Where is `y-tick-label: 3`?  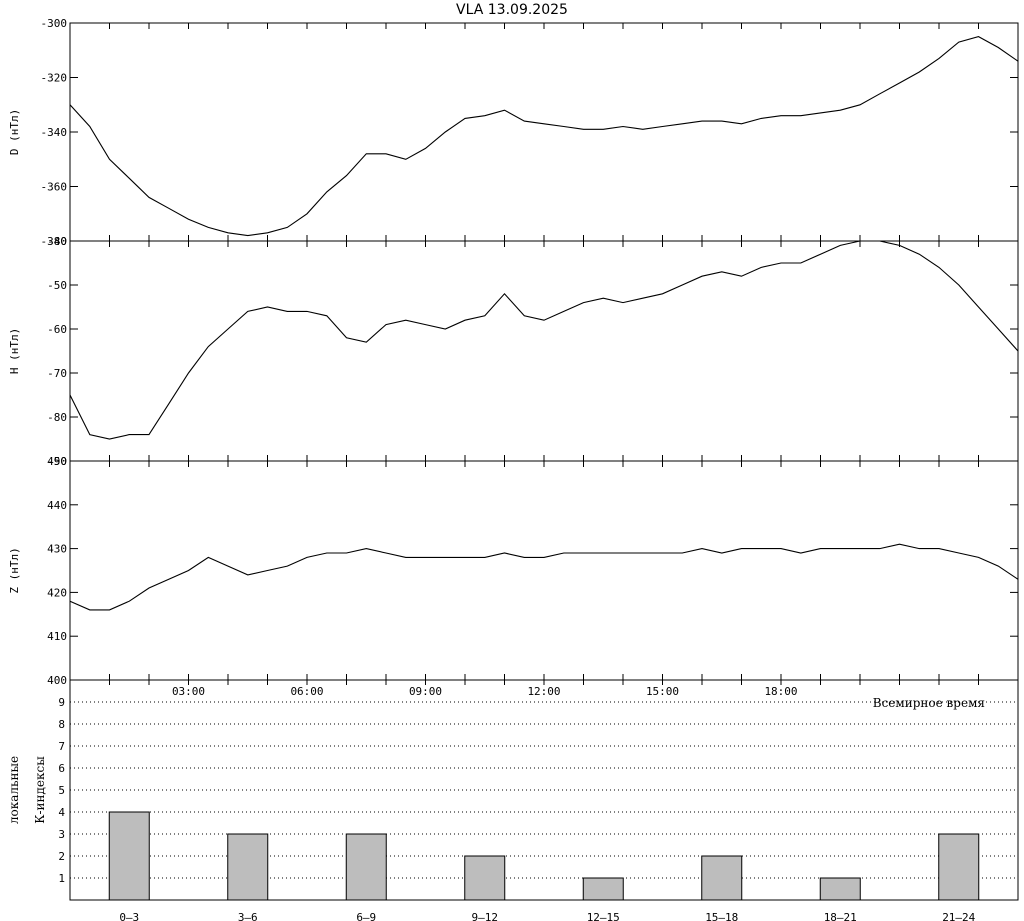 y-tick-label: 3 is located at coordinates (61, 834).